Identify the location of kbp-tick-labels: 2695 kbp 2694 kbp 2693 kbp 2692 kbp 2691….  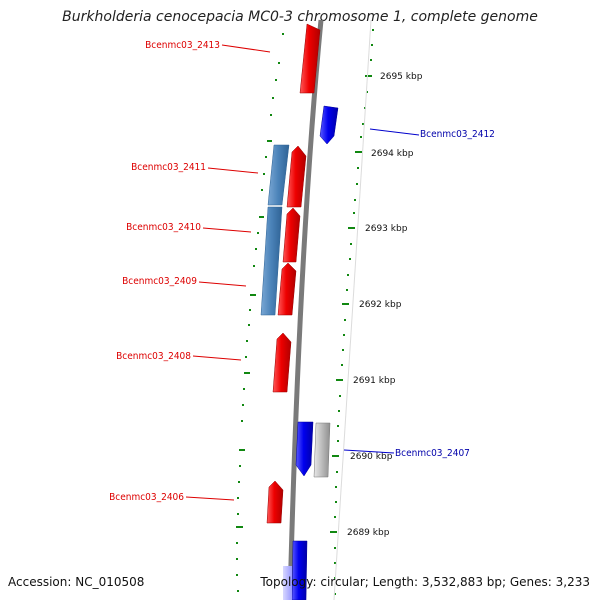
(385, 305).